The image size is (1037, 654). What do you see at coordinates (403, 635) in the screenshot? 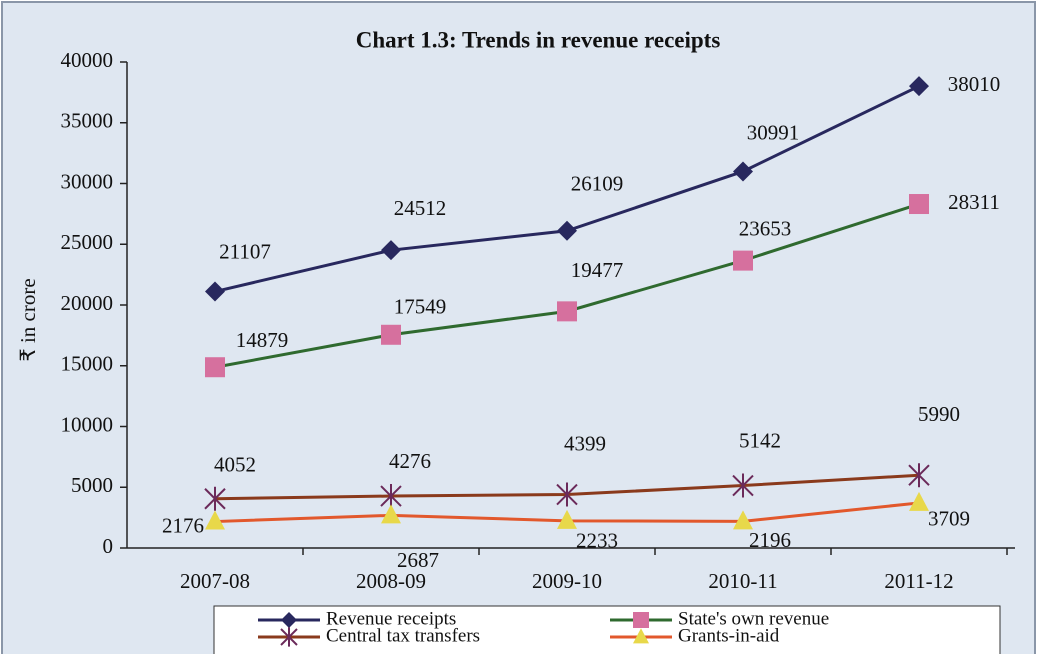
I see `legend-label: Central tax transfers` at bounding box center [403, 635].